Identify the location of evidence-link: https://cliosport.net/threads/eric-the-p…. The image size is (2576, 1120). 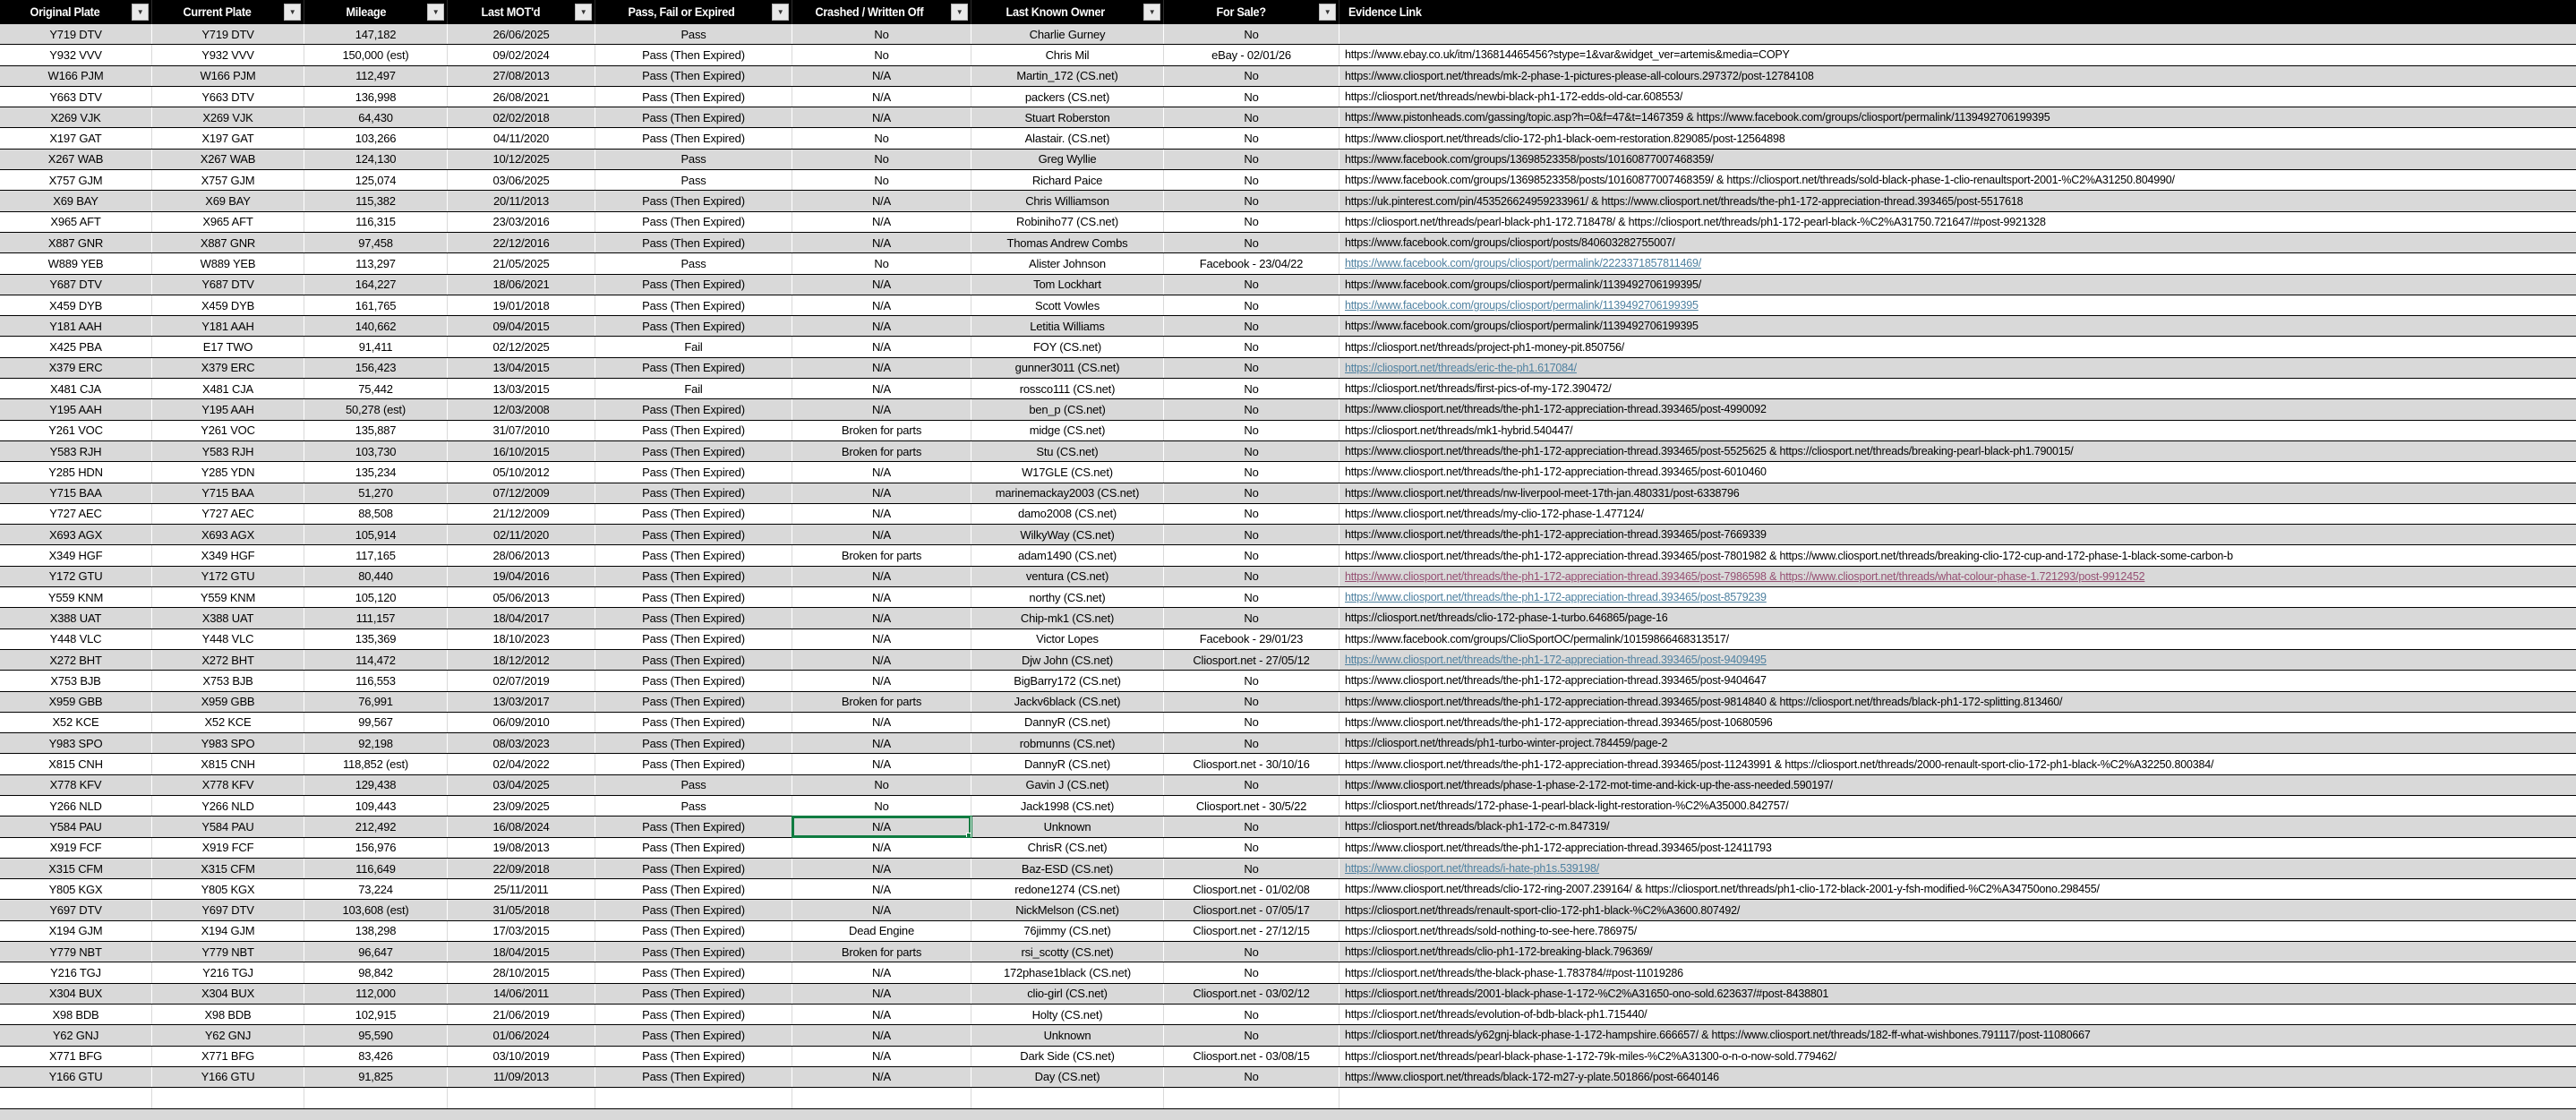
(1461, 367).